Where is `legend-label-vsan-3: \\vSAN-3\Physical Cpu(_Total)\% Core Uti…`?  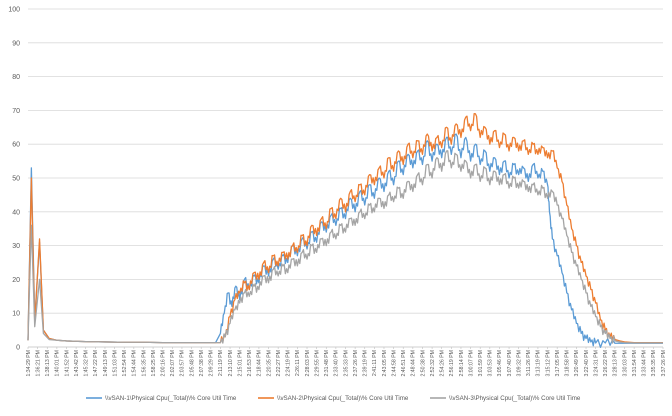 legend-label-vsan-3: \\vSAN-3\Physical Cpu(_Total)\% Core Uti… is located at coordinates (515, 398).